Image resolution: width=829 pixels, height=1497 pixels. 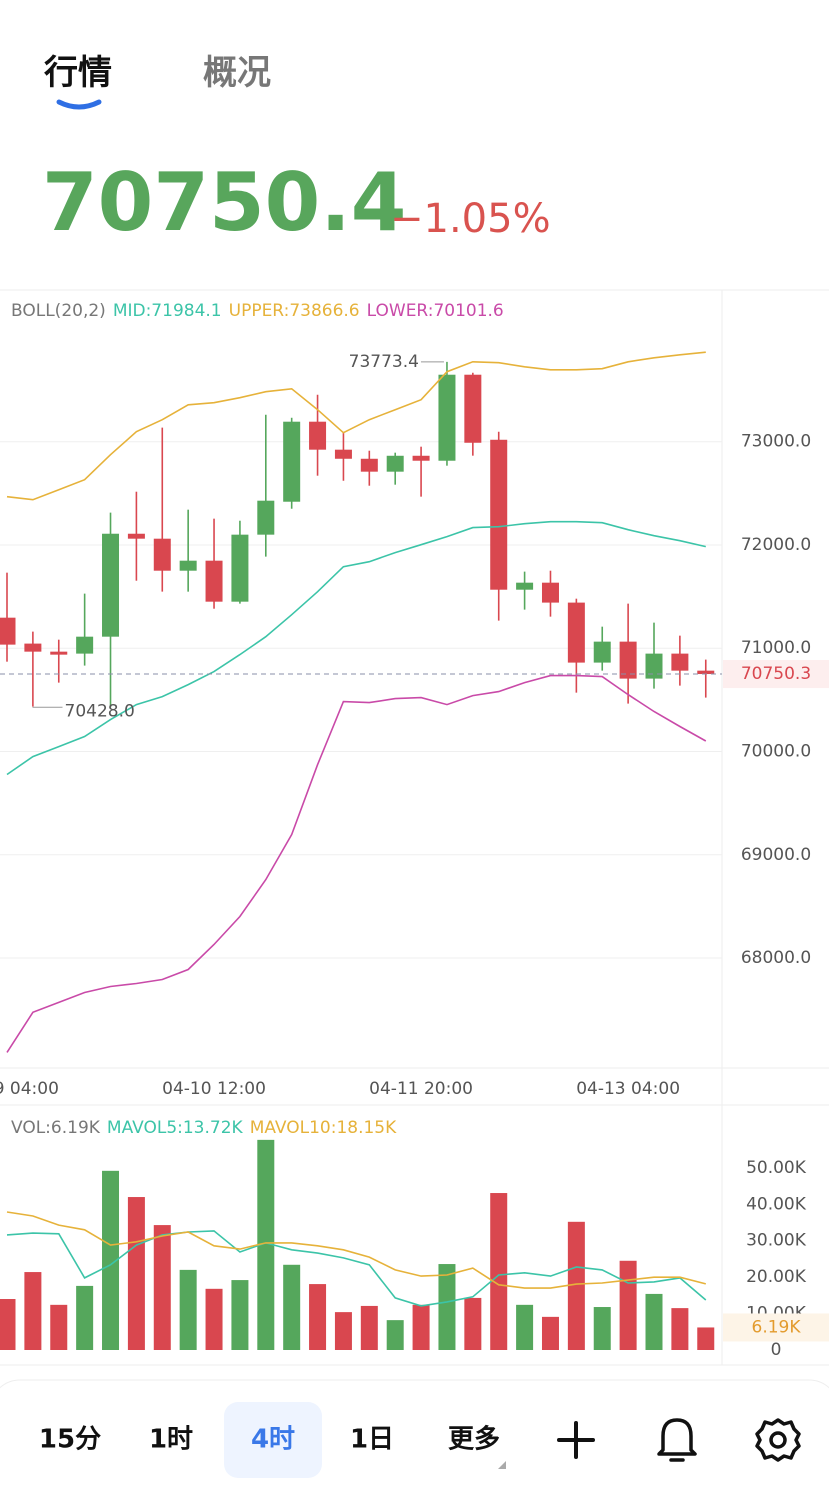 I want to click on y-tick-label: 68000.0, so click(x=776, y=958).